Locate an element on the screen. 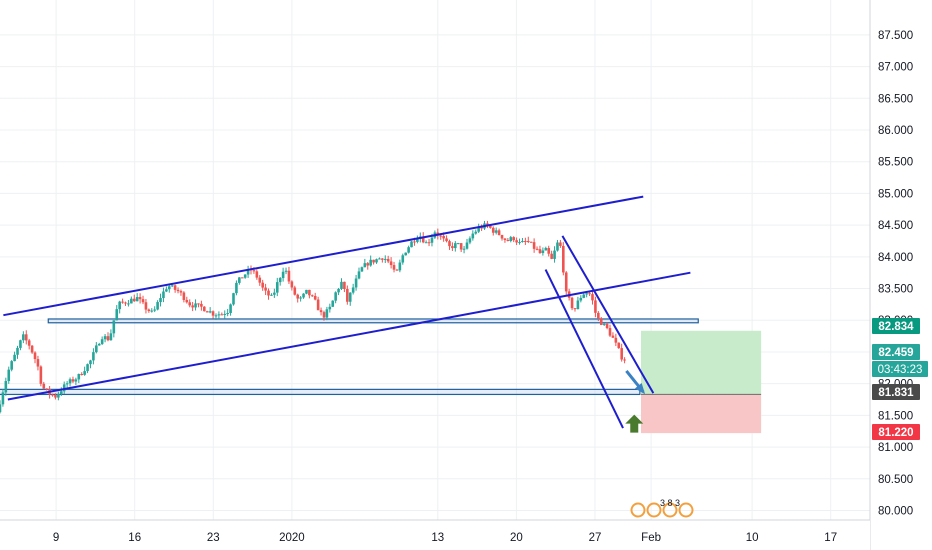 Image resolution: width=932 pixels, height=550 pixels. time-axis: 9 16 23 2020 13 20 27 Feb 10 17 is located at coordinates (435, 534).